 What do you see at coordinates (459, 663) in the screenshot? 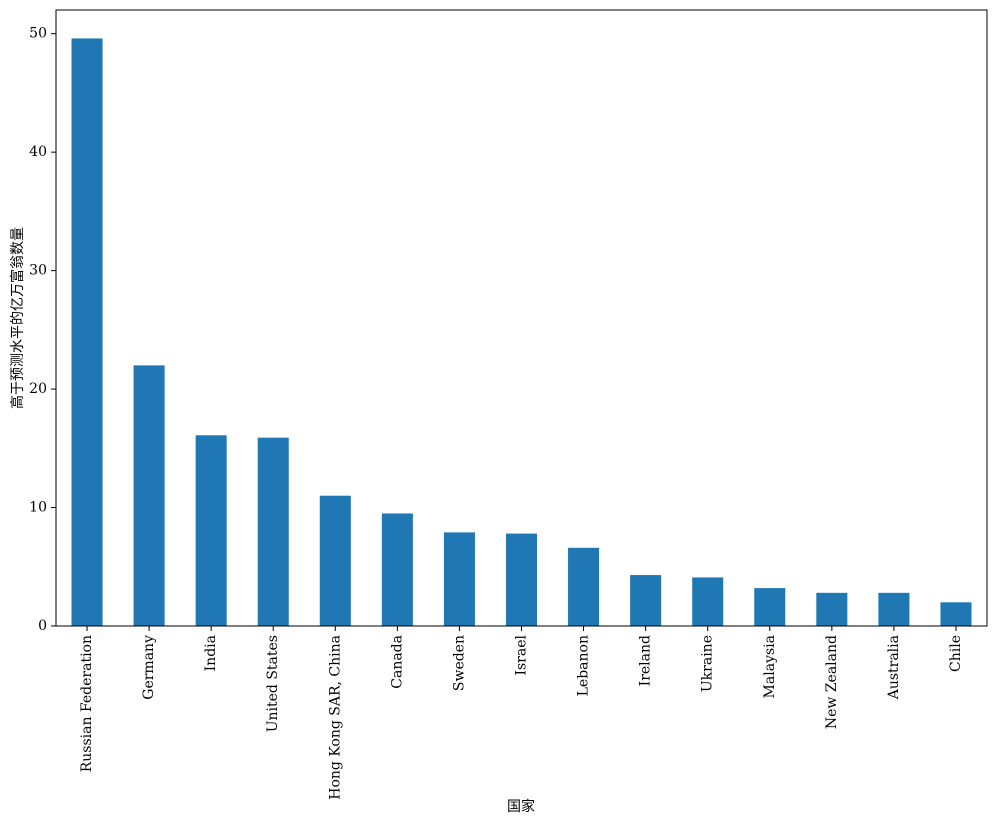
I see `x-tick-label: Sweden` at bounding box center [459, 663].